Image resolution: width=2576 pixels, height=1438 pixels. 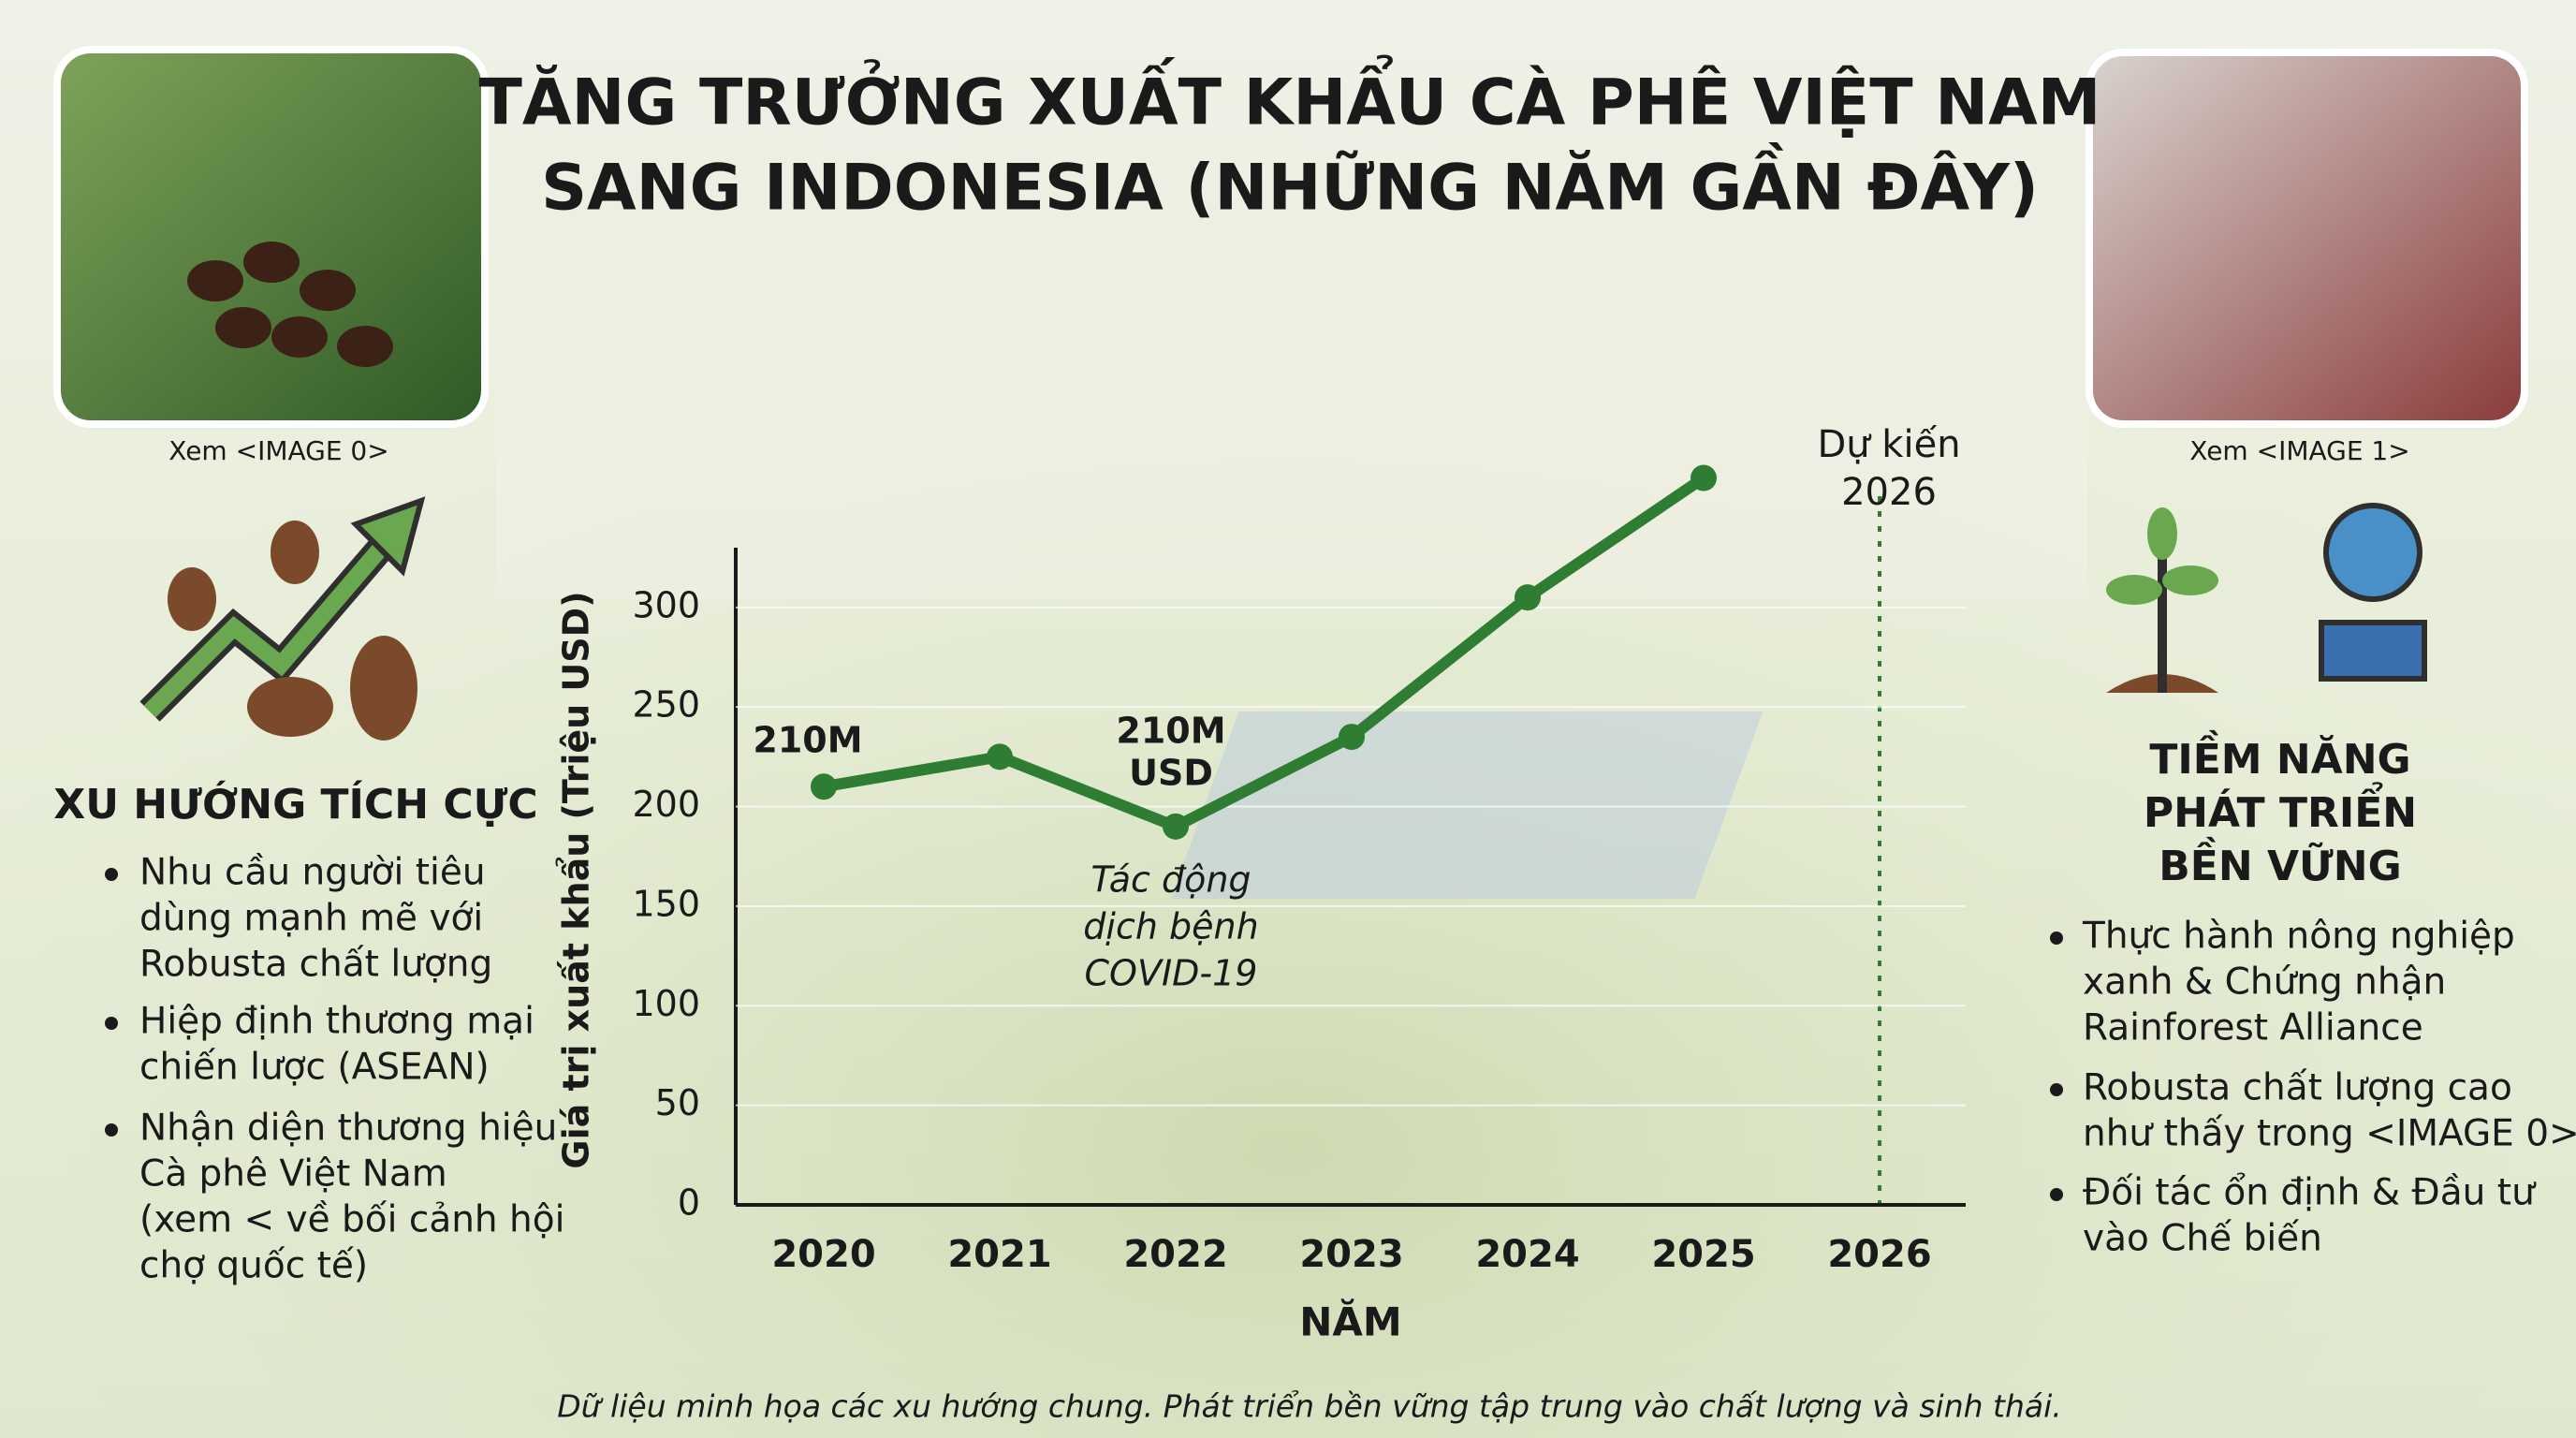 What do you see at coordinates (576, 879) in the screenshot?
I see `y-axis-title: Giá trị xuất khẩu (Triệu USD)` at bounding box center [576, 879].